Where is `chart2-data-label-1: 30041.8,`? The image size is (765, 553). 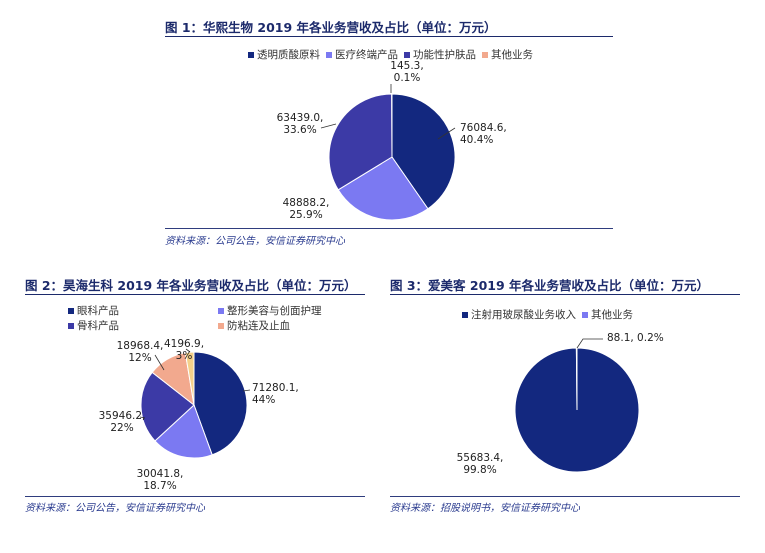
chart2-data-label-1: 30041.8, is located at coordinates (160, 474).